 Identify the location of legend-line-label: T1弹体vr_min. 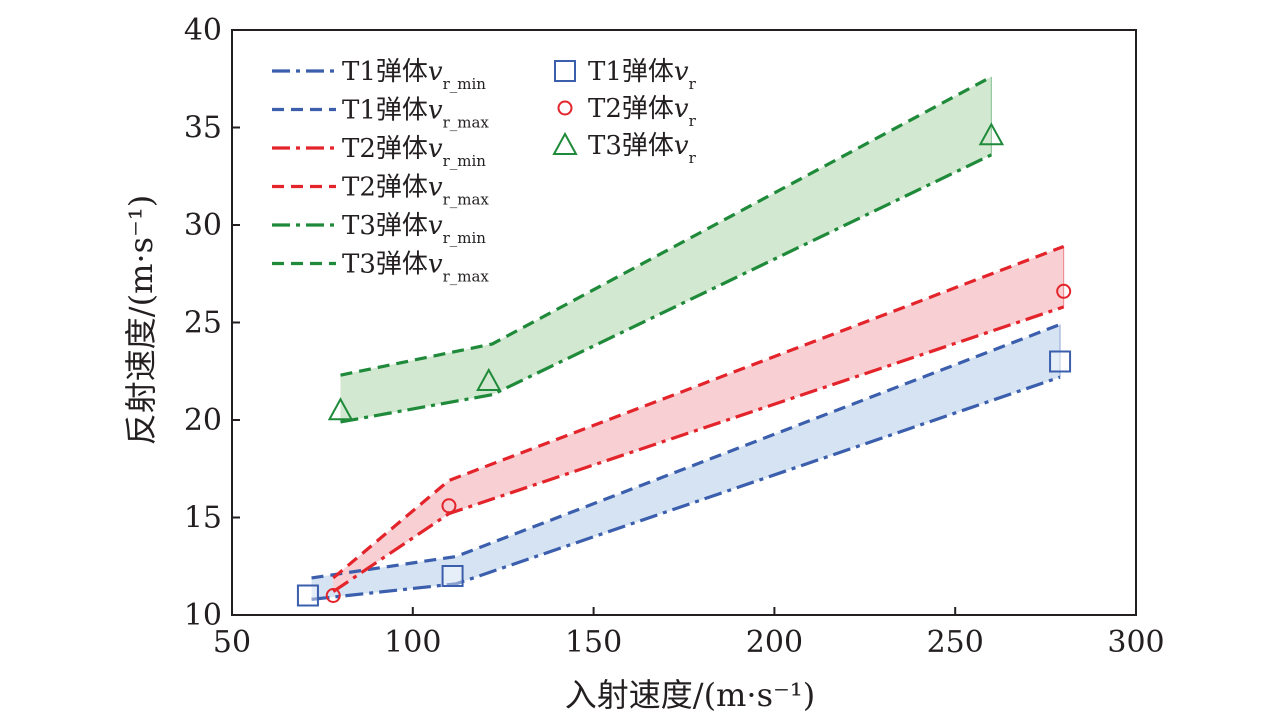
(414, 75).